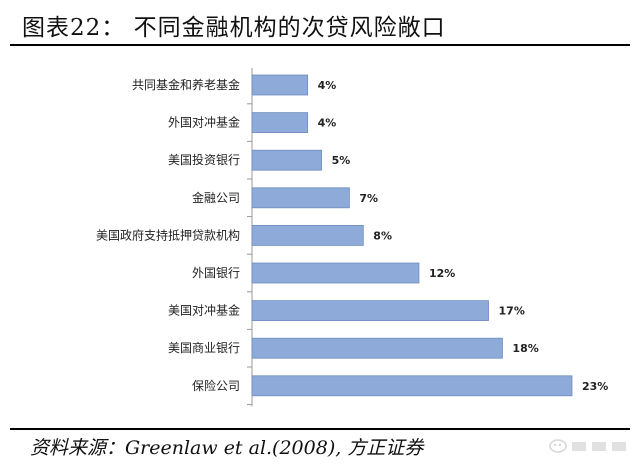 The height and width of the screenshot is (465, 640). I want to click on value-label: 8%, so click(382, 235).